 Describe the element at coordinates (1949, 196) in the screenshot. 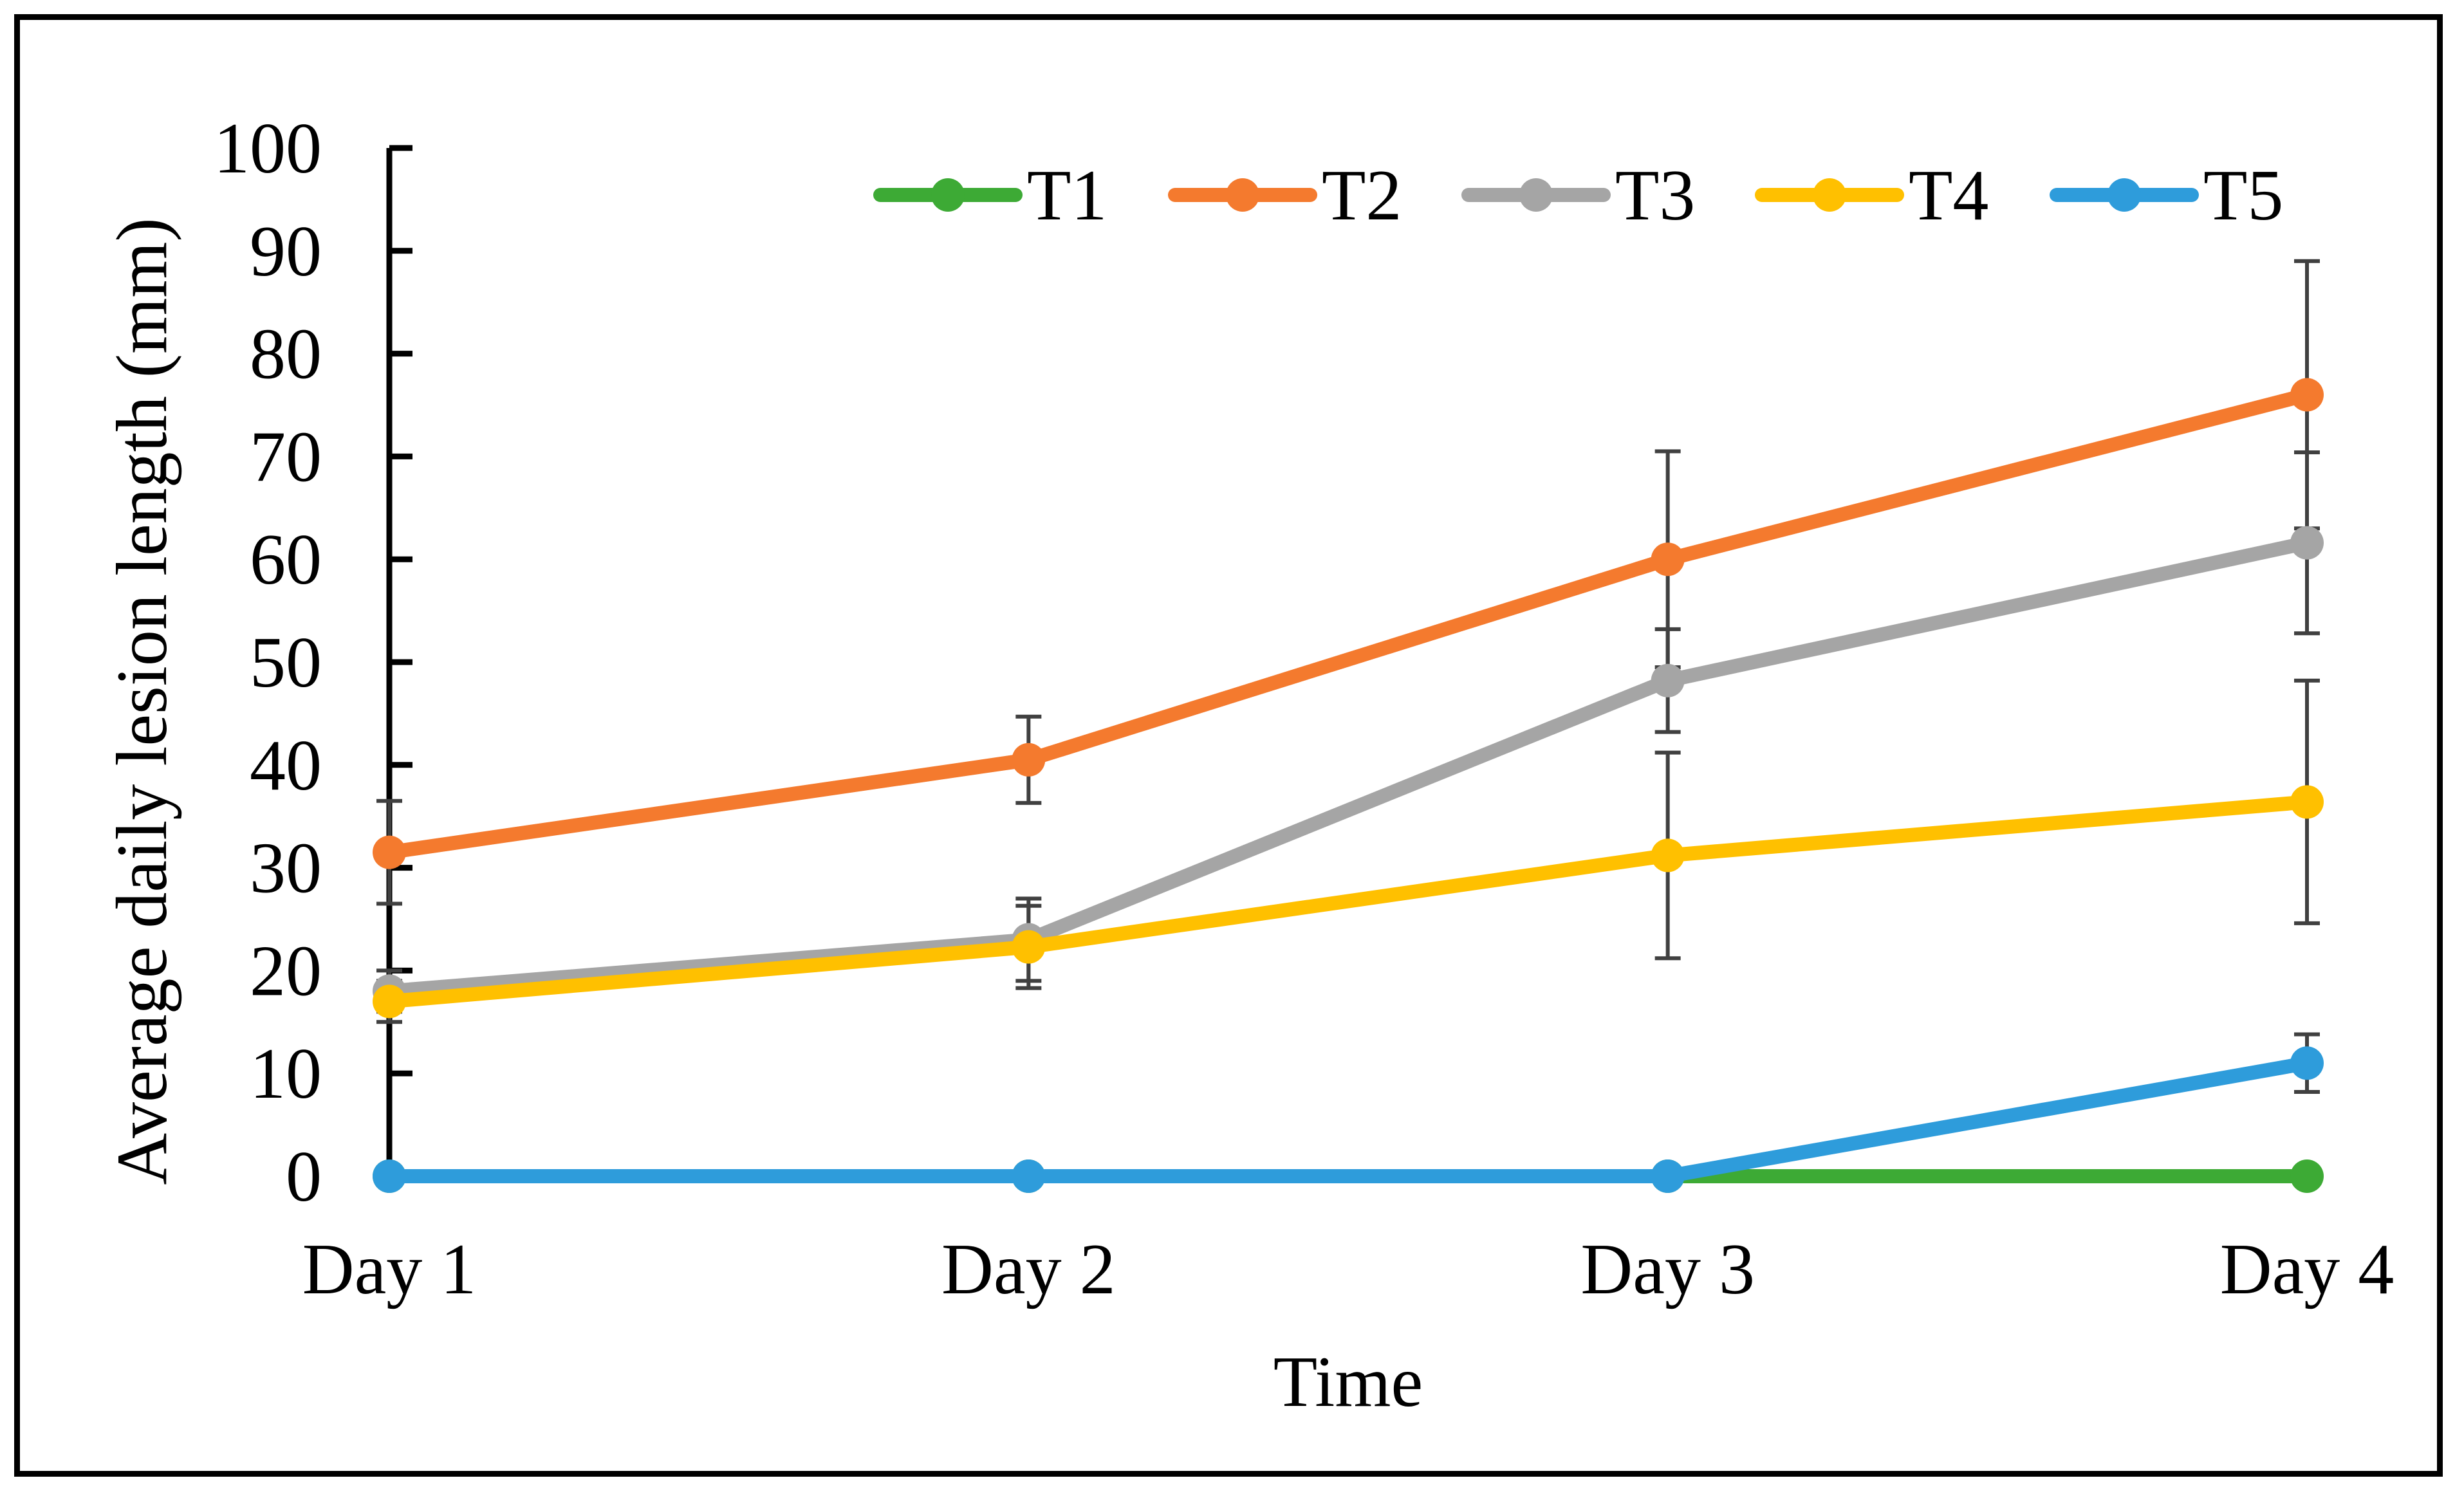

I see `legend-label-t4: T4` at that location.